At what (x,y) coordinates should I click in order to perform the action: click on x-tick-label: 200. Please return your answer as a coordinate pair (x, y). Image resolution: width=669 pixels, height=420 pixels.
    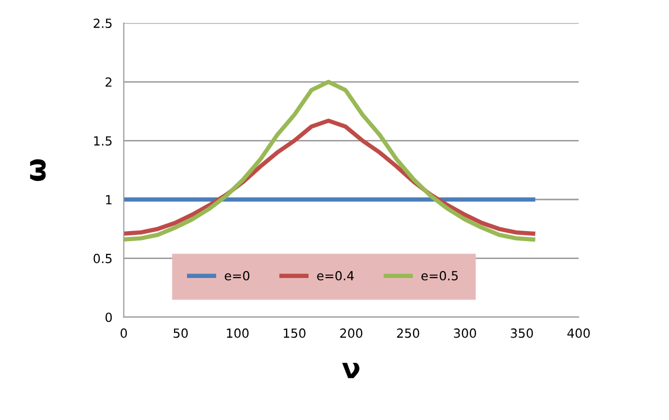
    Looking at the image, I should click on (351, 333).